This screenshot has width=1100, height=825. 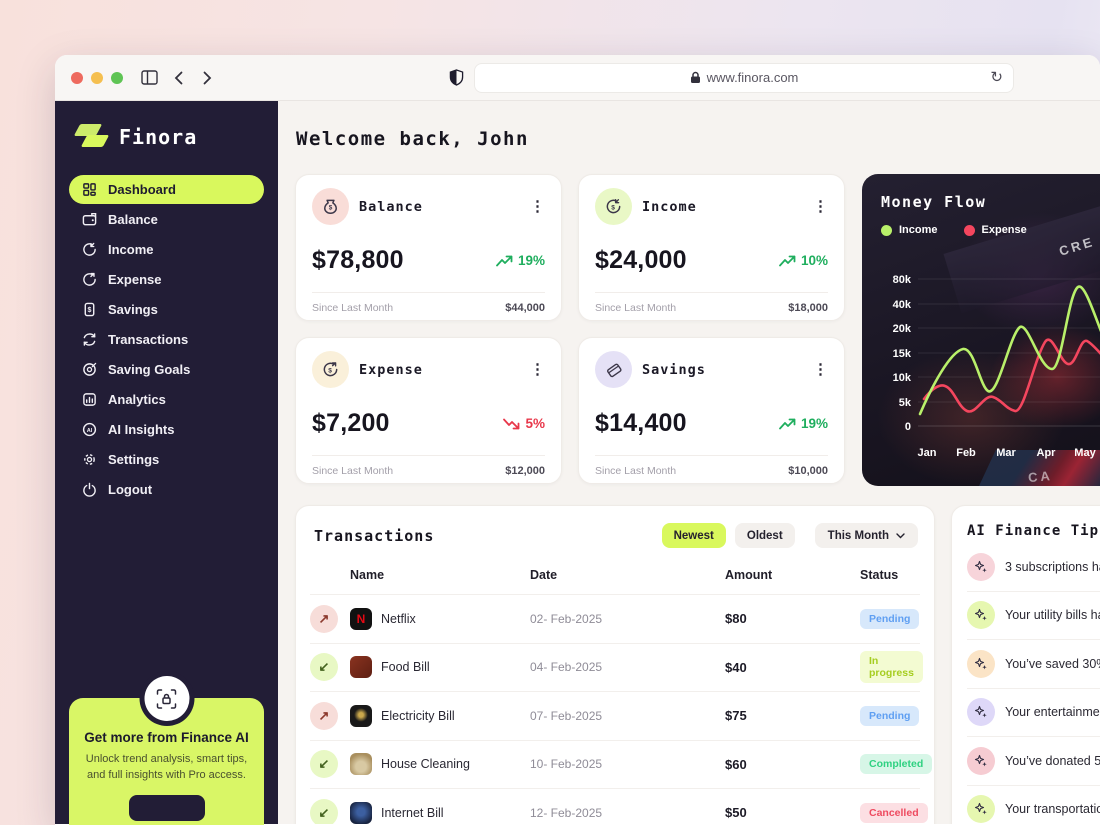 I want to click on sidebar-item-settings: Settings, so click(x=166, y=459).